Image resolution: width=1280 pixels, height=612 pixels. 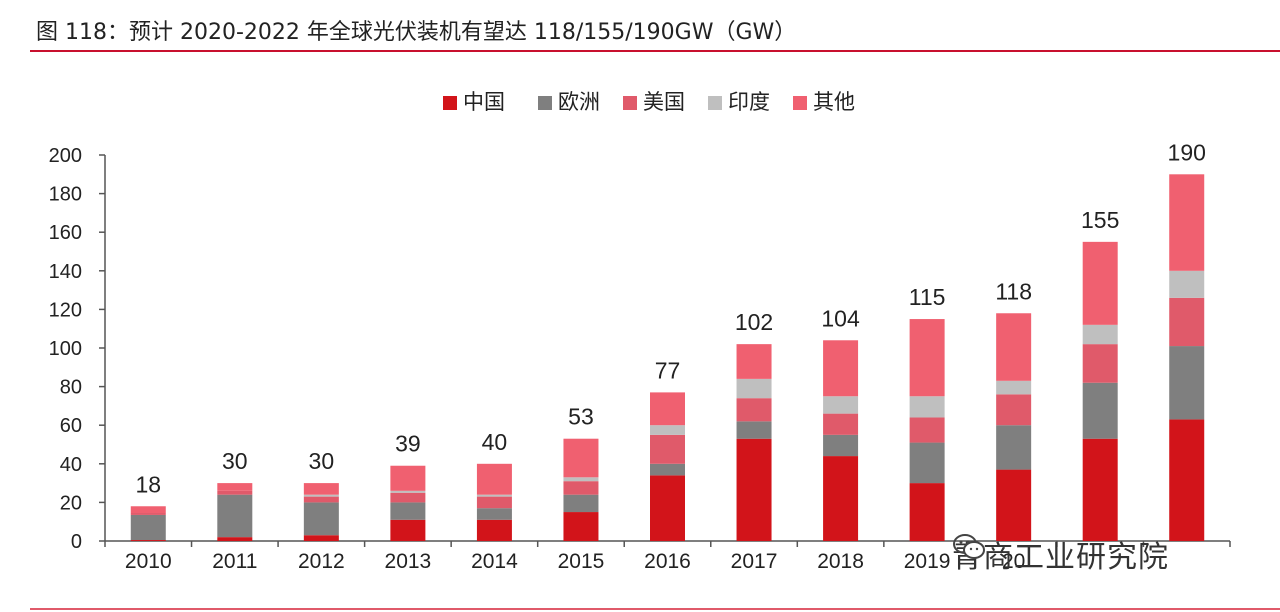 I want to click on y-tick-label: 0, so click(x=76, y=542).